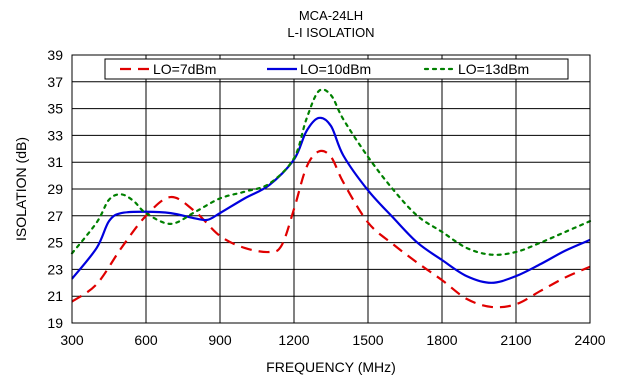 This screenshot has height=381, width=624. Describe the element at coordinates (55, 109) in the screenshot. I see `y-tick-label: 35` at that location.